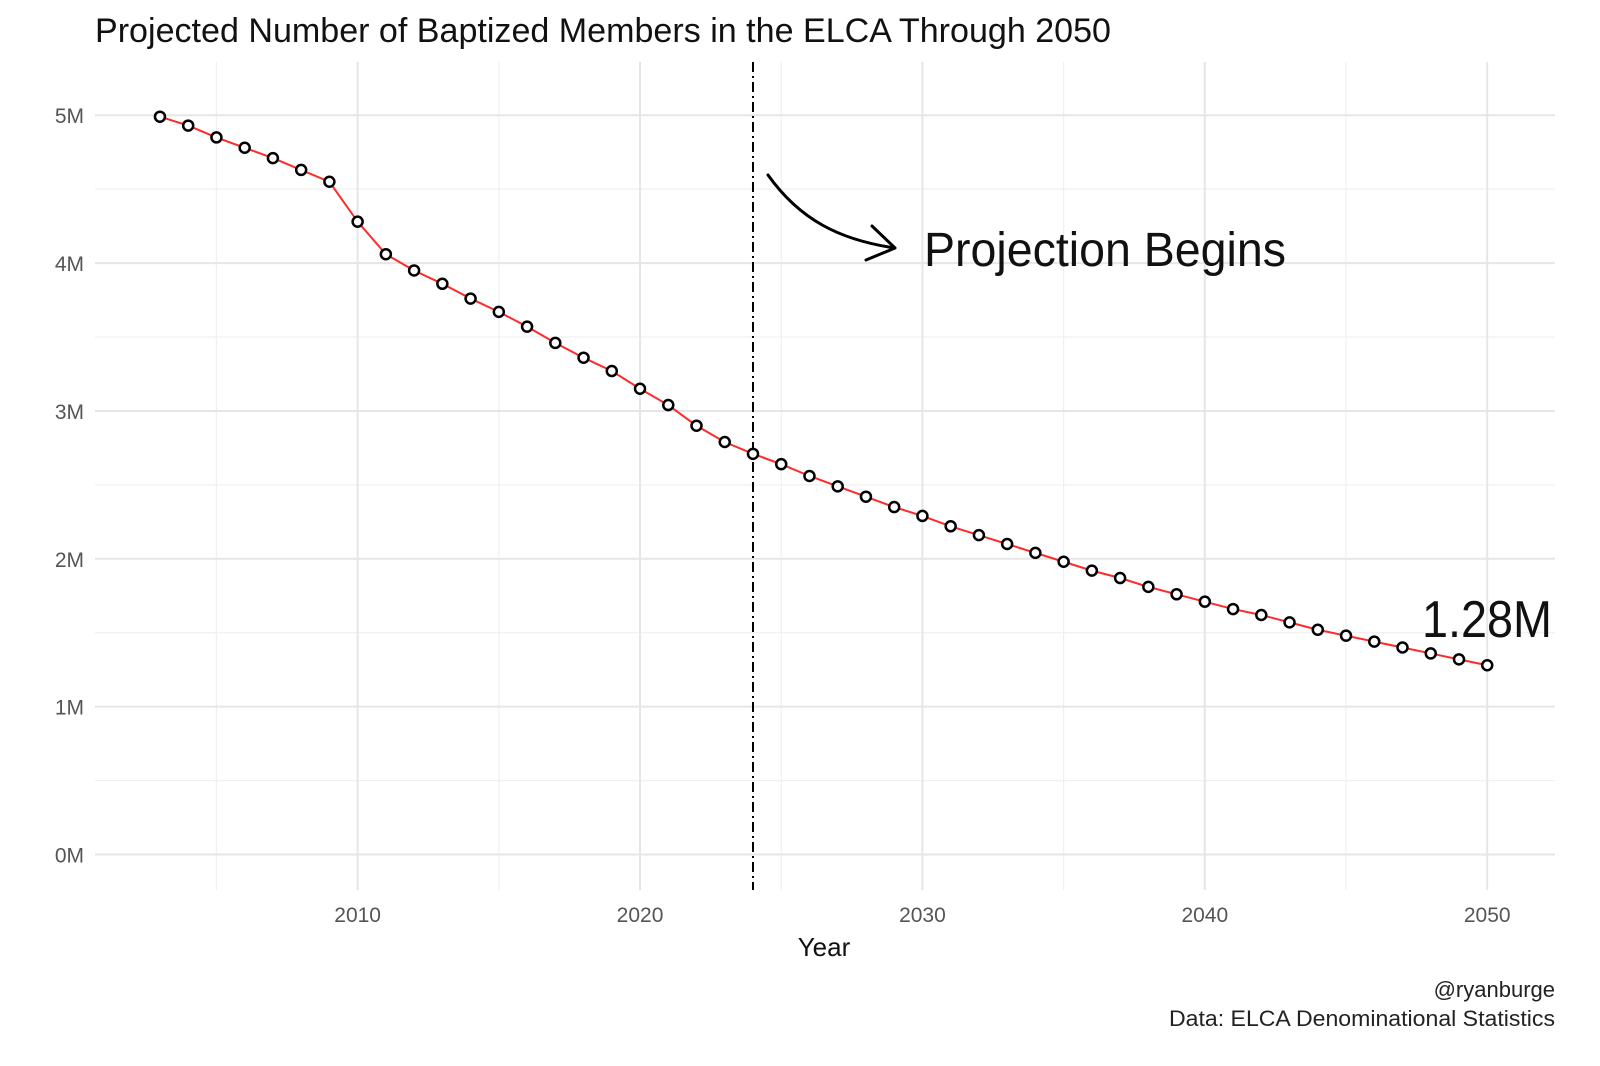 The height and width of the screenshot is (1066, 1600). What do you see at coordinates (1362, 1018) in the screenshot?
I see `caption-source: Data: ELCA Denominational Statistics` at bounding box center [1362, 1018].